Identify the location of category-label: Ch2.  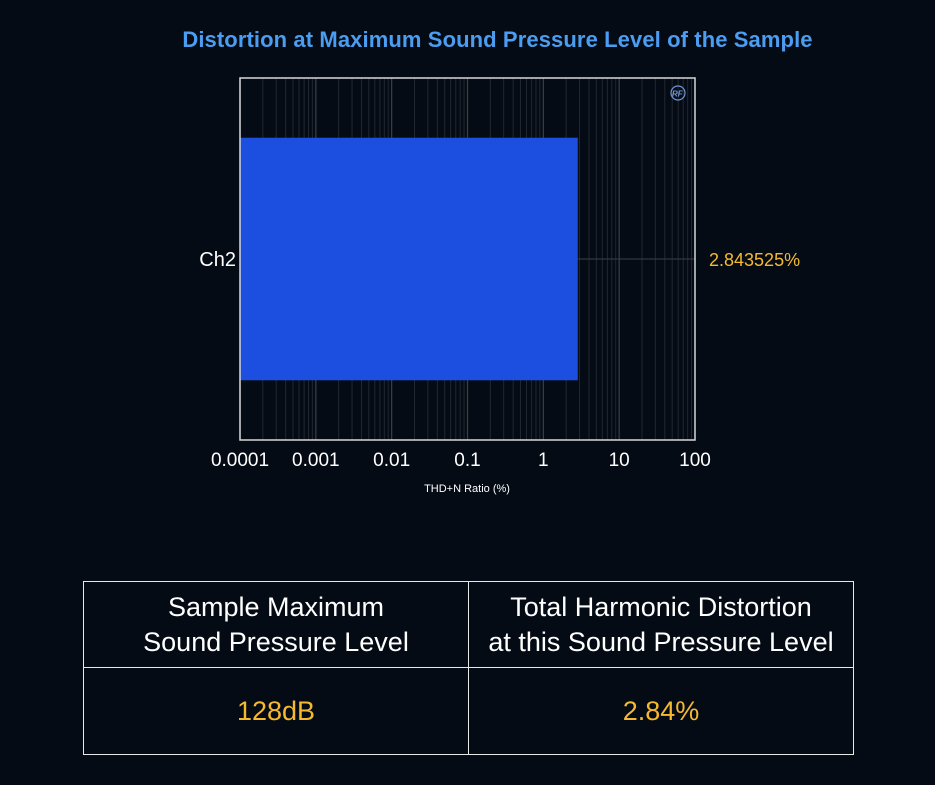
(217, 260).